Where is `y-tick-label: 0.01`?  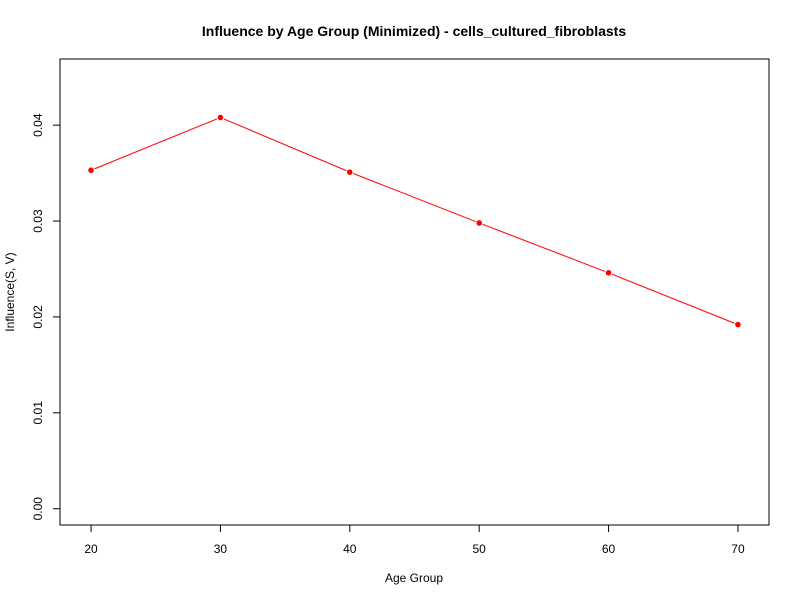 y-tick-label: 0.01 is located at coordinates (38, 413).